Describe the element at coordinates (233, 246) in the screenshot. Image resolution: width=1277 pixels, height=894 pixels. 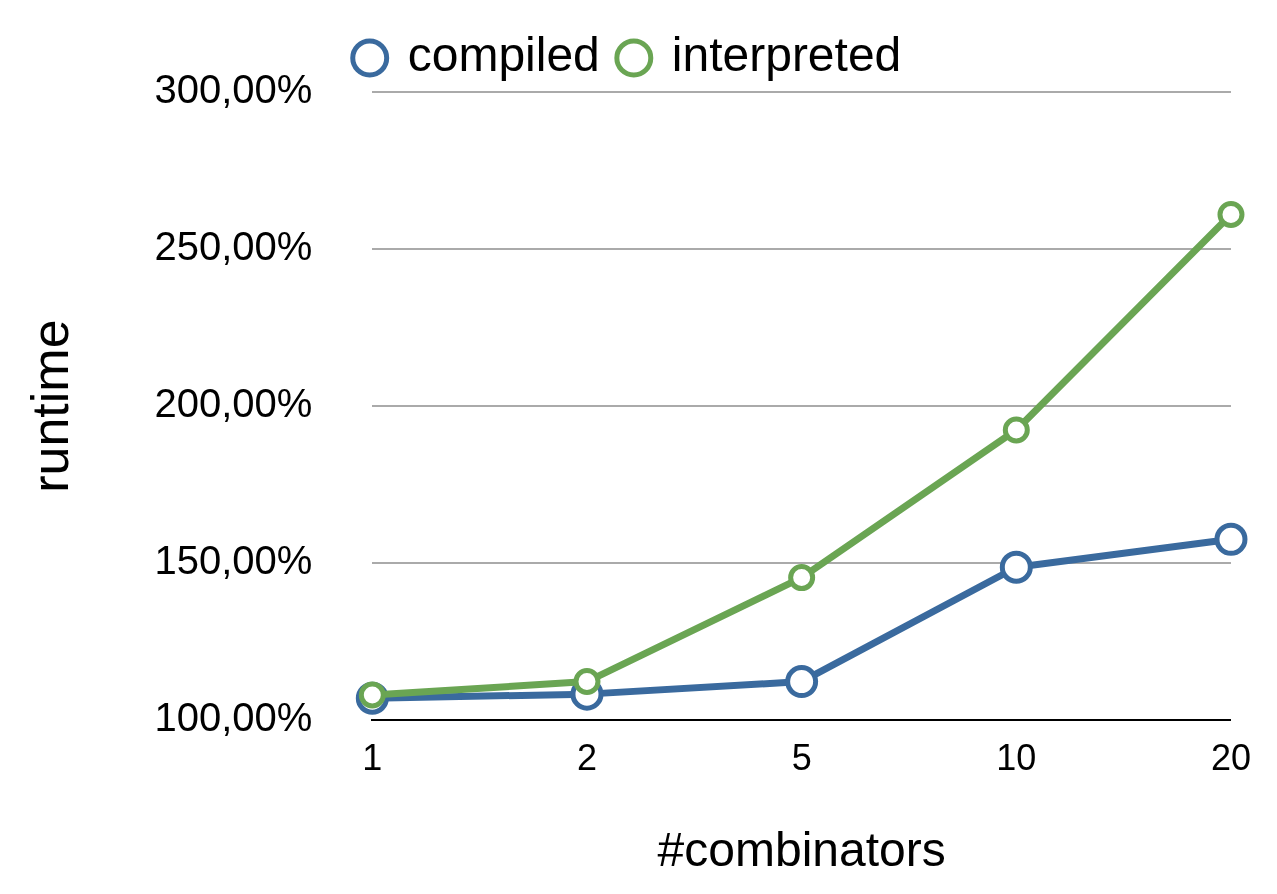
I see `y-tick-label: 250,00%` at that location.